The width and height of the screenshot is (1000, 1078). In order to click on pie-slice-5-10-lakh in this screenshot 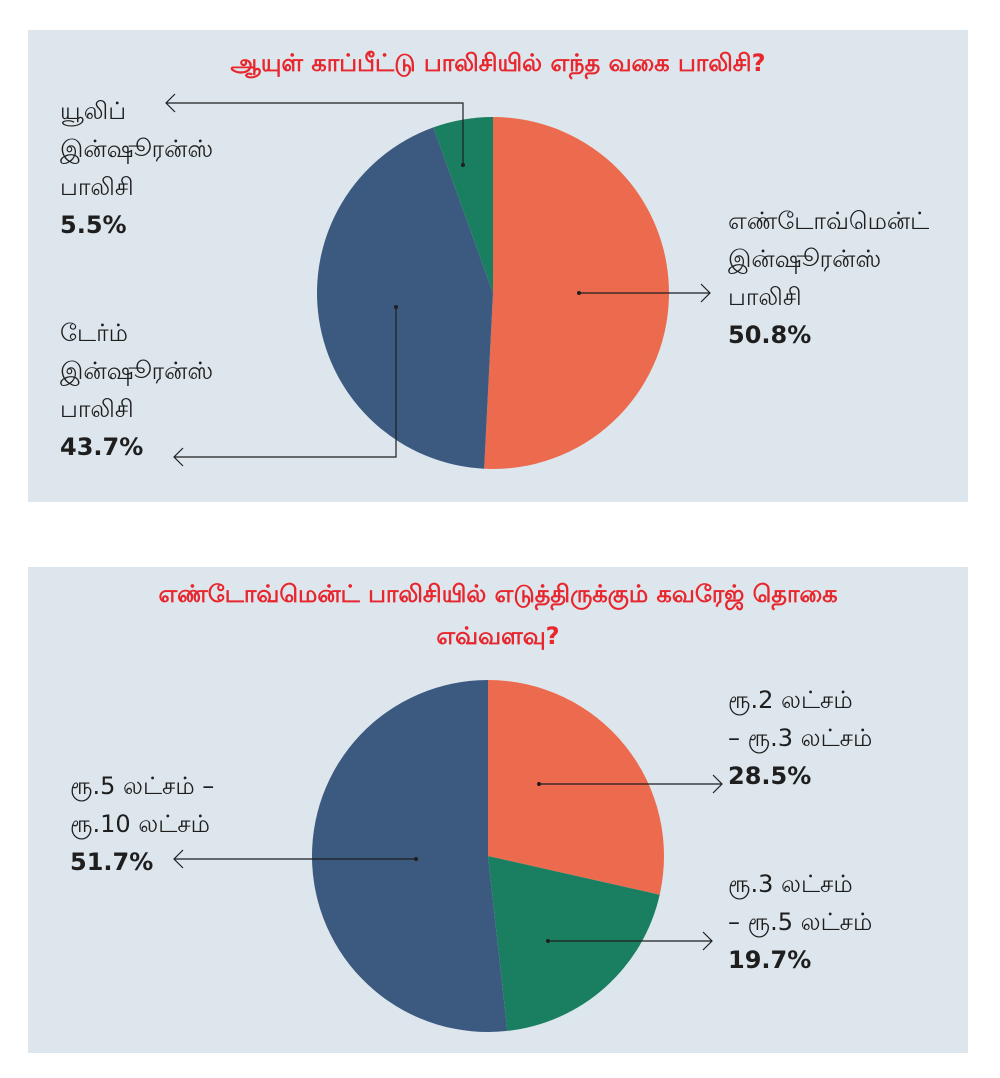, I will do `click(410, 856)`.